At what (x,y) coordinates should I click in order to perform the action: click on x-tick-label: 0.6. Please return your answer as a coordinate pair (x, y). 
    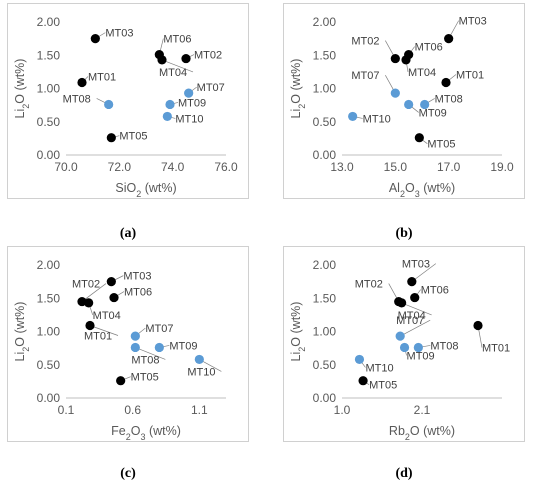
    Looking at the image, I should click on (132, 410).